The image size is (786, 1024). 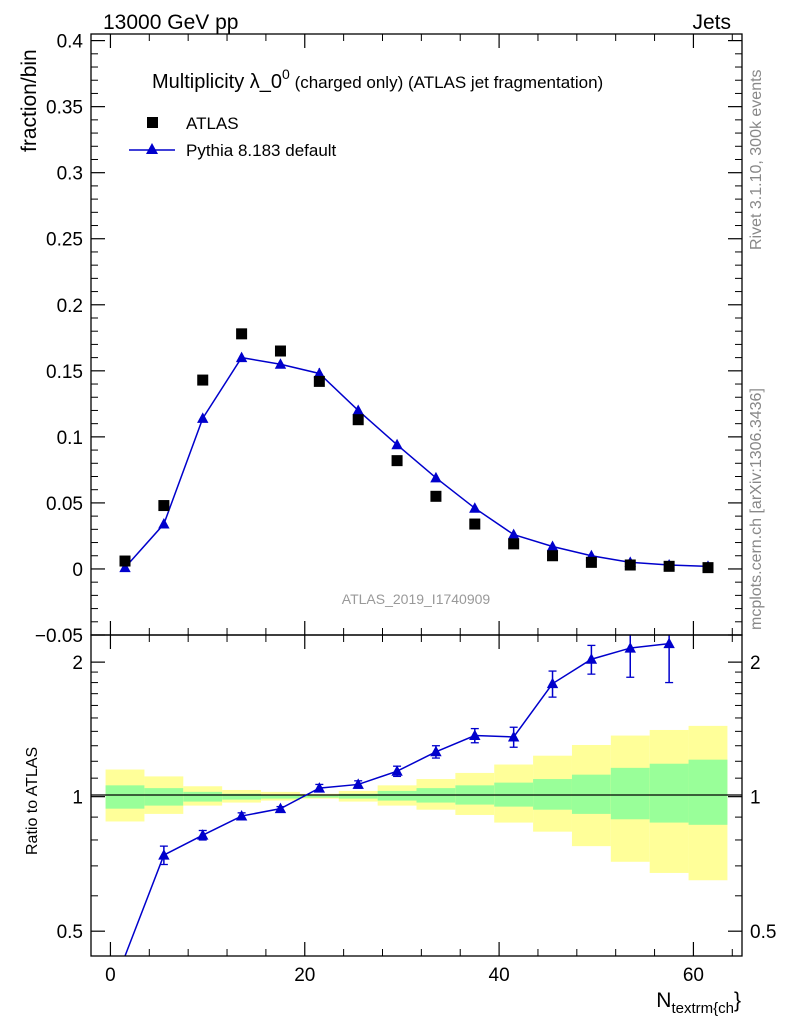 I want to click on main-ylabel: fraction/bin, so click(x=29, y=100).